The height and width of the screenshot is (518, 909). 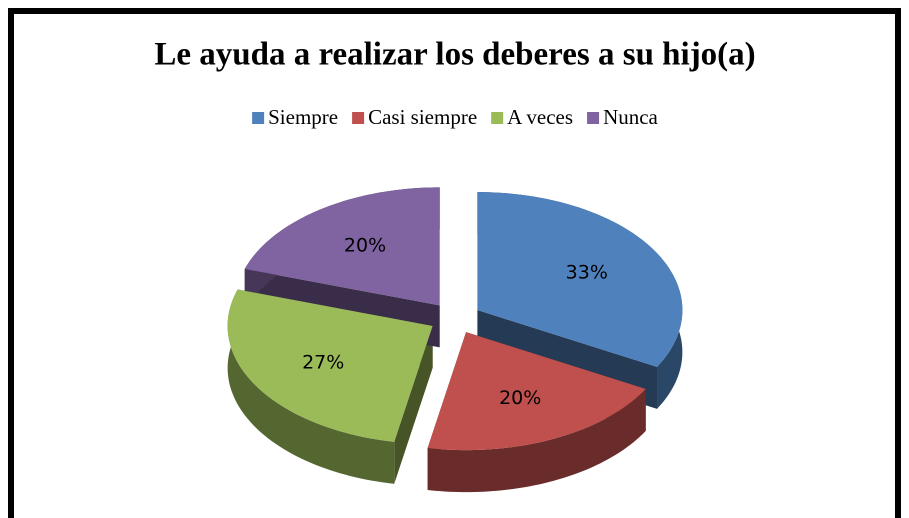 What do you see at coordinates (587, 272) in the screenshot?
I see `data-label: 33%` at bounding box center [587, 272].